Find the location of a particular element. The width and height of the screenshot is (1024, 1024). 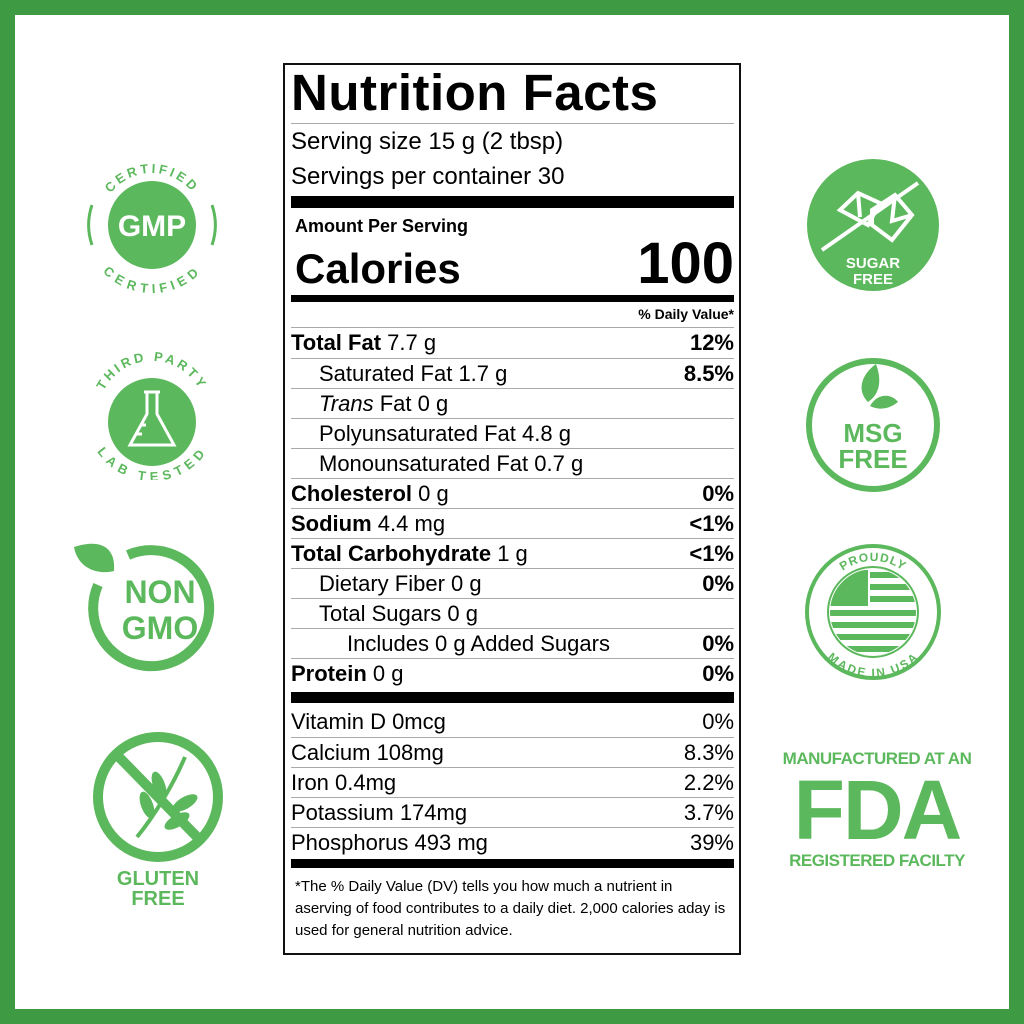

nutrient-name: Includes 0 g Added Sugars is located at coordinates (450, 644).